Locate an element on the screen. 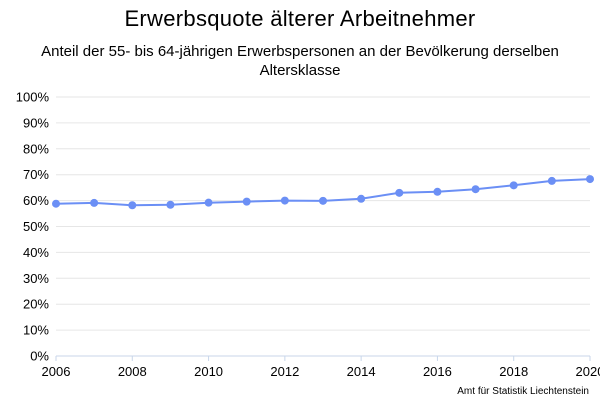  y-axis-ticks: 0% 10% 20% 30% 40% 50% 60% 70% 80% 90% 100% is located at coordinates (33, 227).